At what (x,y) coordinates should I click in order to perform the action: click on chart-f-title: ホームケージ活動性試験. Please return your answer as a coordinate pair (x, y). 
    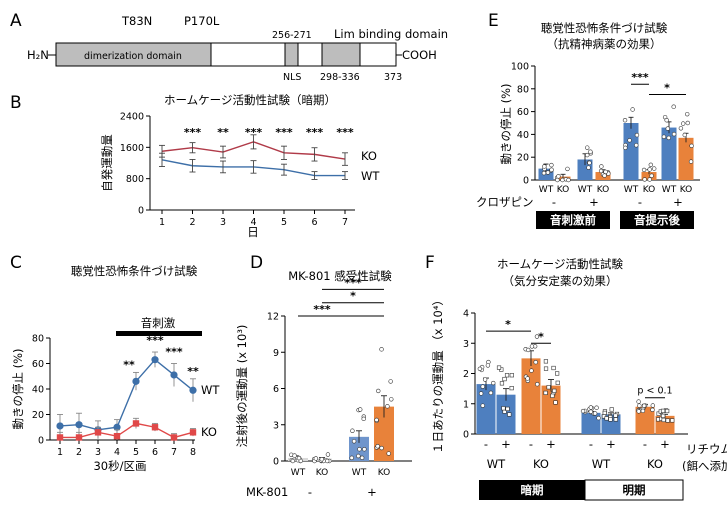
    Looking at the image, I should click on (560, 264).